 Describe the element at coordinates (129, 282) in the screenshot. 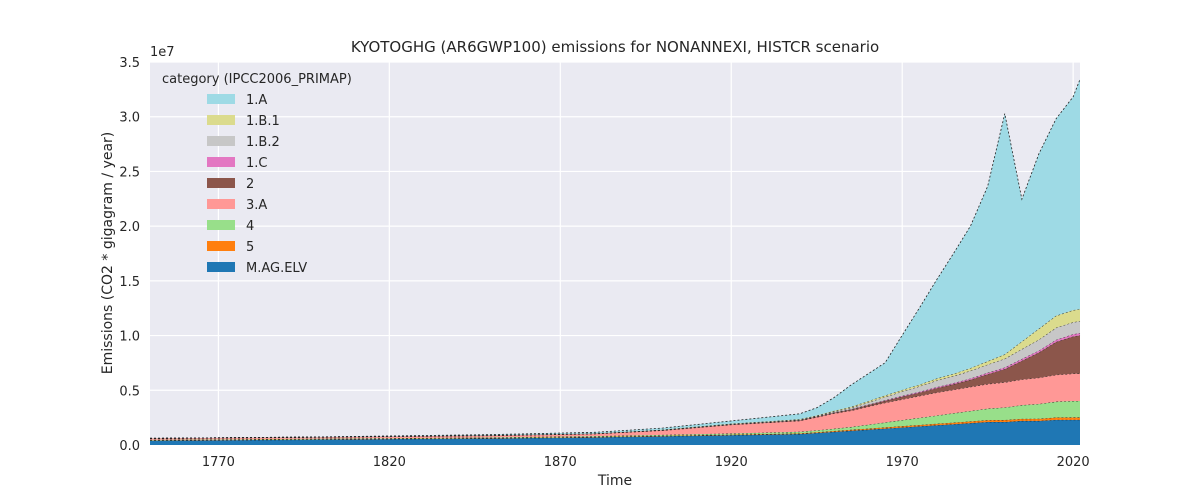

I see `y-tick-label-3: 1.5` at that location.